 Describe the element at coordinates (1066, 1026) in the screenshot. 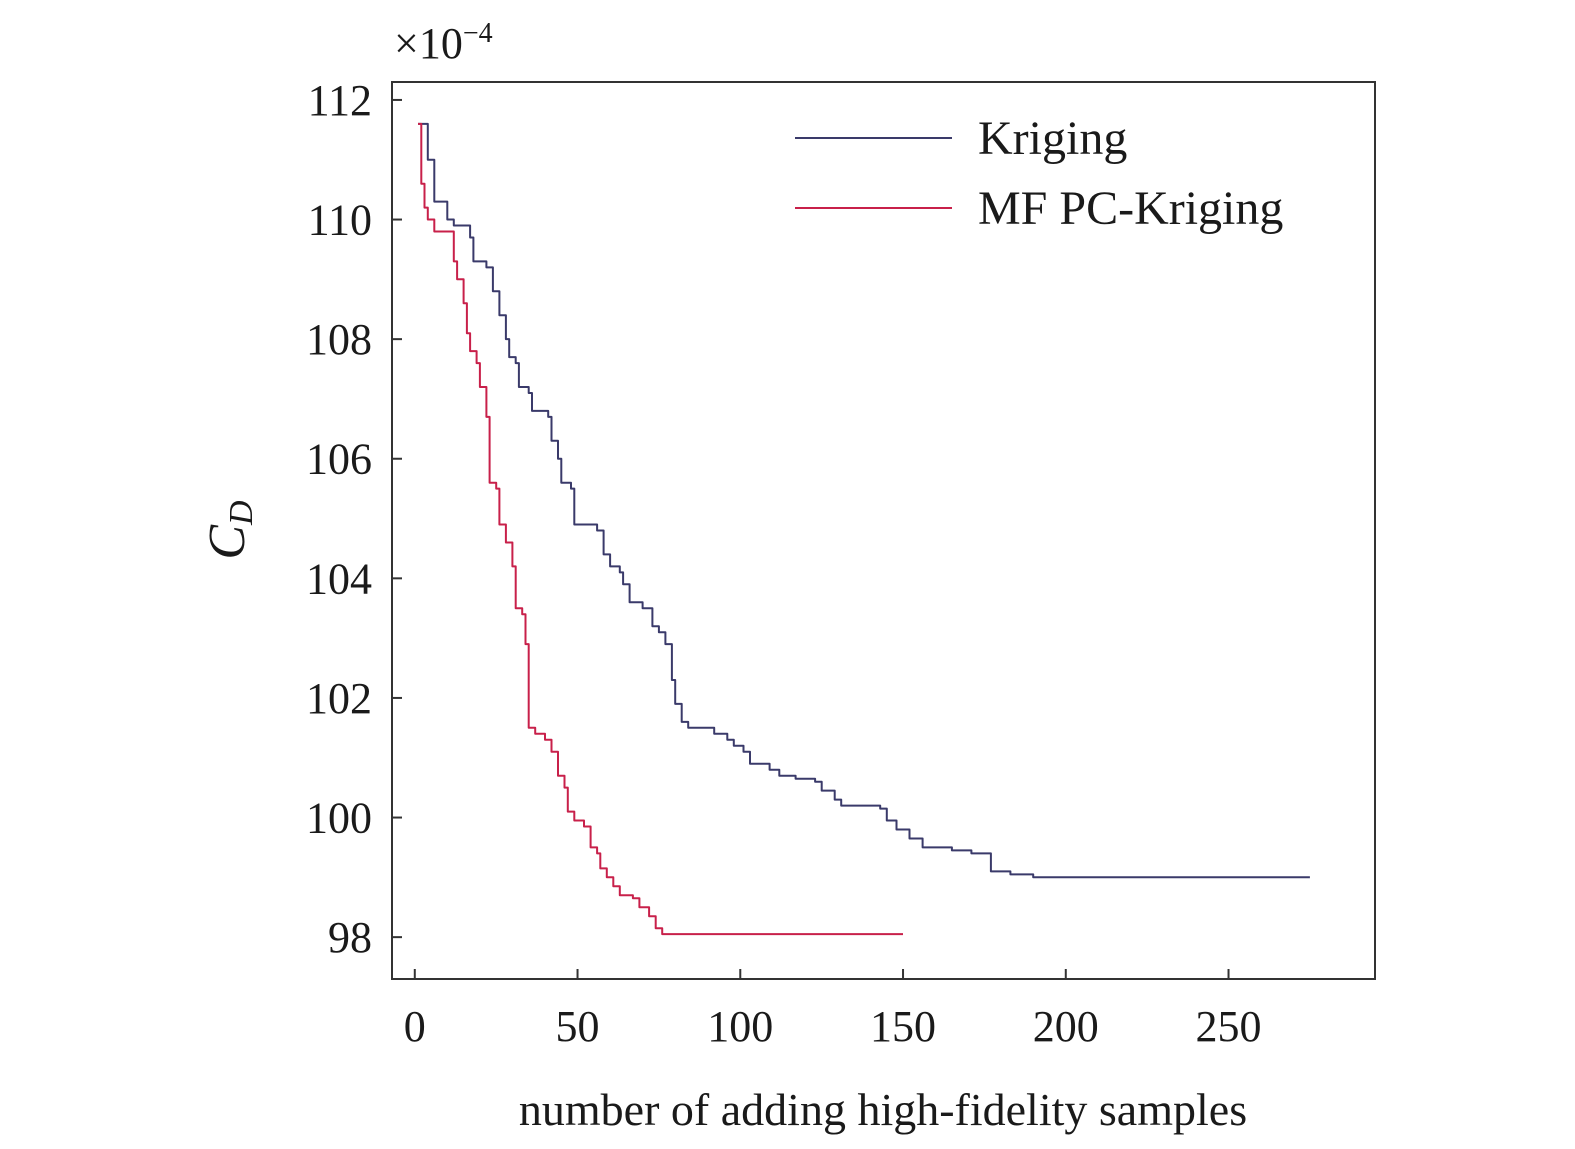

I see `x-tick-label: 200` at that location.